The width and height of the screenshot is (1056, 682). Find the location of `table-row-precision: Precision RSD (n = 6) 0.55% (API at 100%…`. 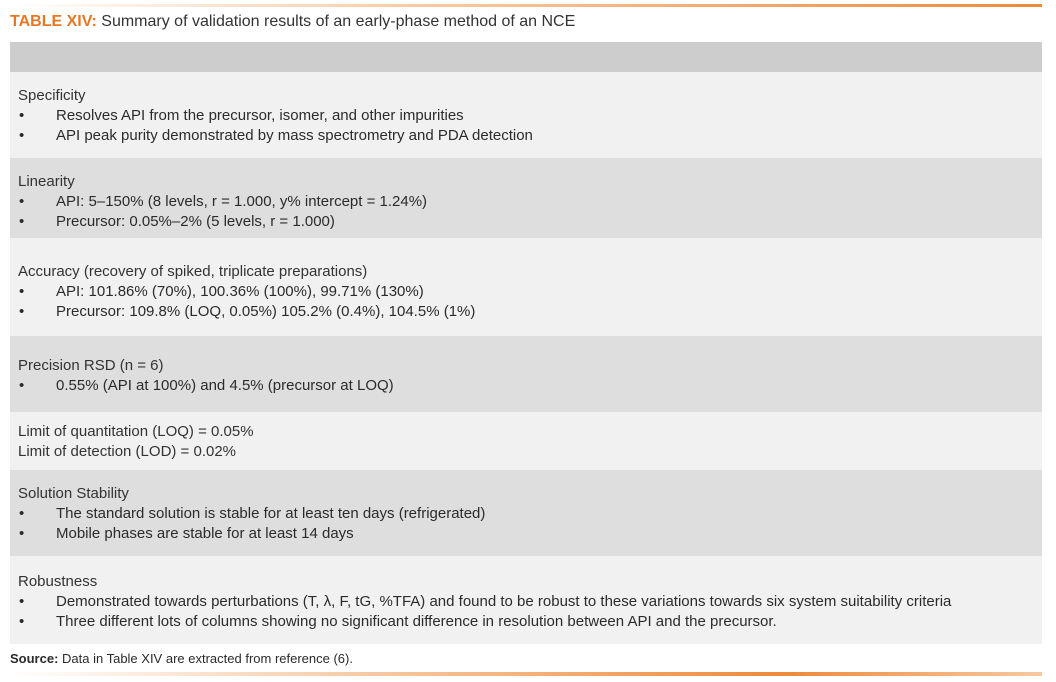

table-row-precision: Precision RSD (n = 6) 0.55% (API at 100%… is located at coordinates (526, 374).